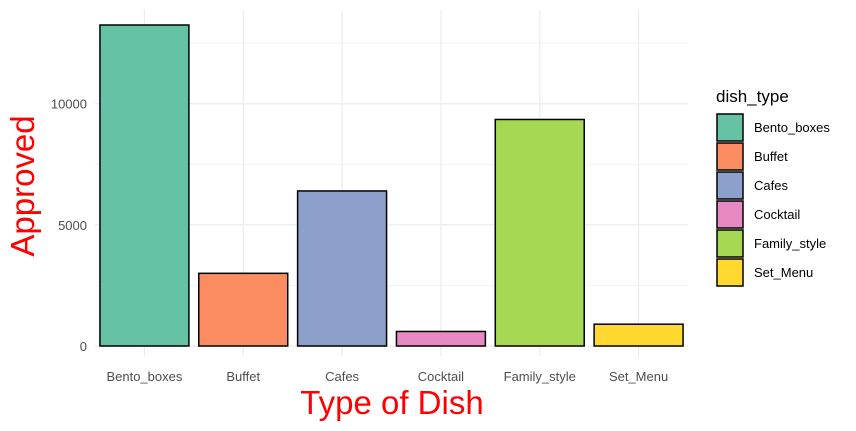 Image resolution: width=856 pixels, height=431 pixels. What do you see at coordinates (243, 309) in the screenshot?
I see `bar-Buffet` at bounding box center [243, 309].